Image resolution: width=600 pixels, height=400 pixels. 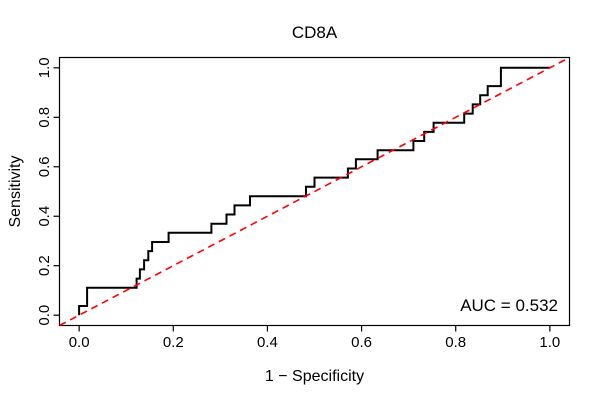 I want to click on y-tick-label: 0.8, so click(x=44, y=117).